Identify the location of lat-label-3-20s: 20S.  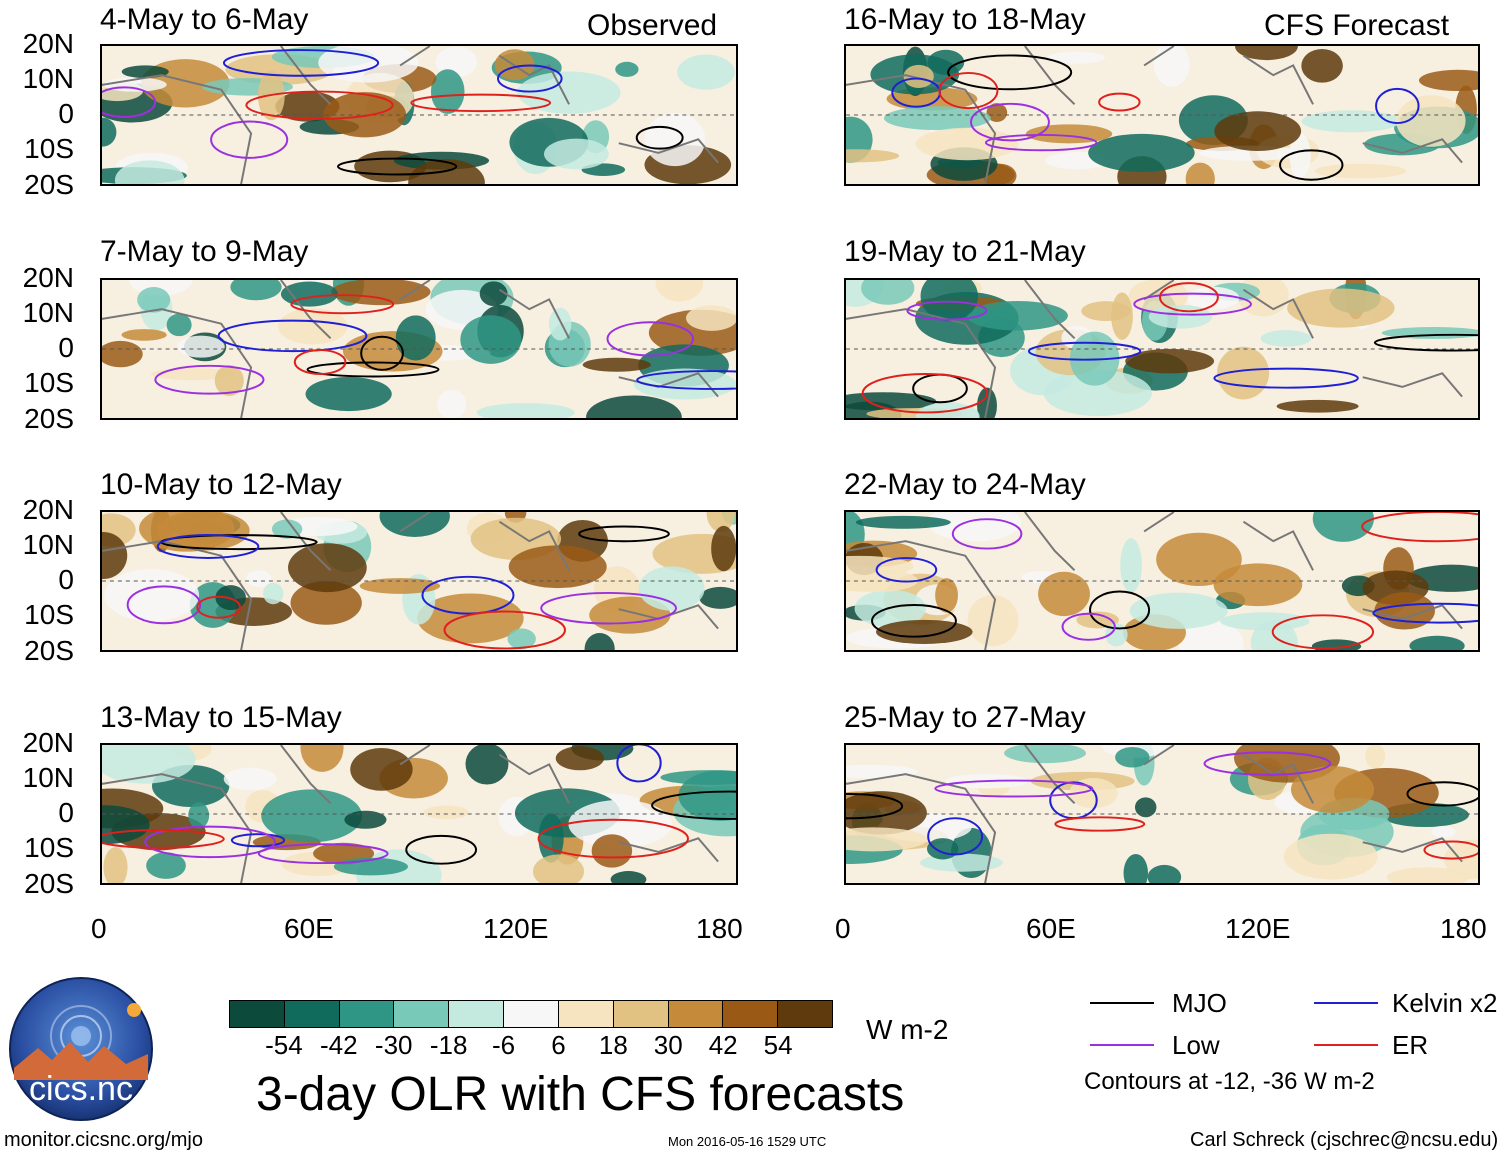
(49, 650).